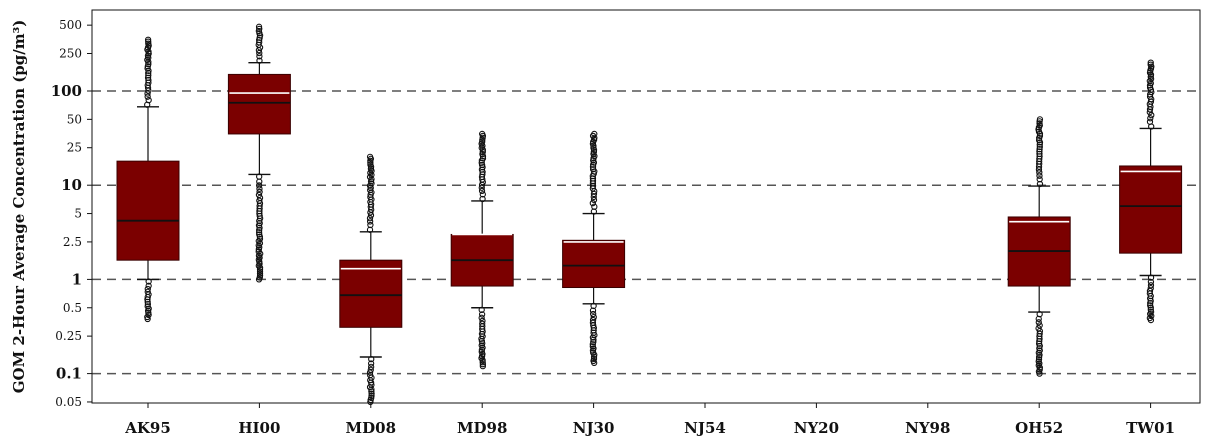 The width and height of the screenshot is (1205, 445). Describe the element at coordinates (70, 25) in the screenshot. I see `y-tick-label: 500` at that location.